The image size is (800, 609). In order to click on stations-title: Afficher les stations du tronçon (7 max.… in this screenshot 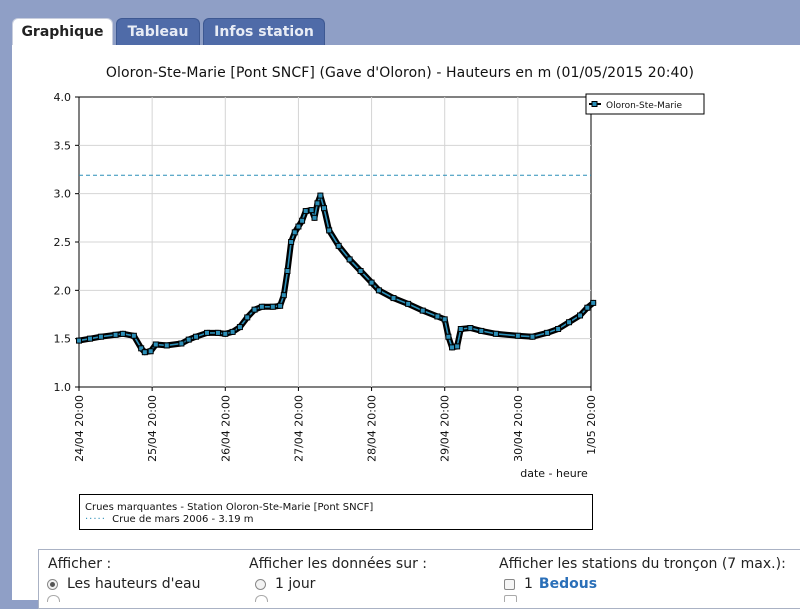, I will do `click(642, 564)`.